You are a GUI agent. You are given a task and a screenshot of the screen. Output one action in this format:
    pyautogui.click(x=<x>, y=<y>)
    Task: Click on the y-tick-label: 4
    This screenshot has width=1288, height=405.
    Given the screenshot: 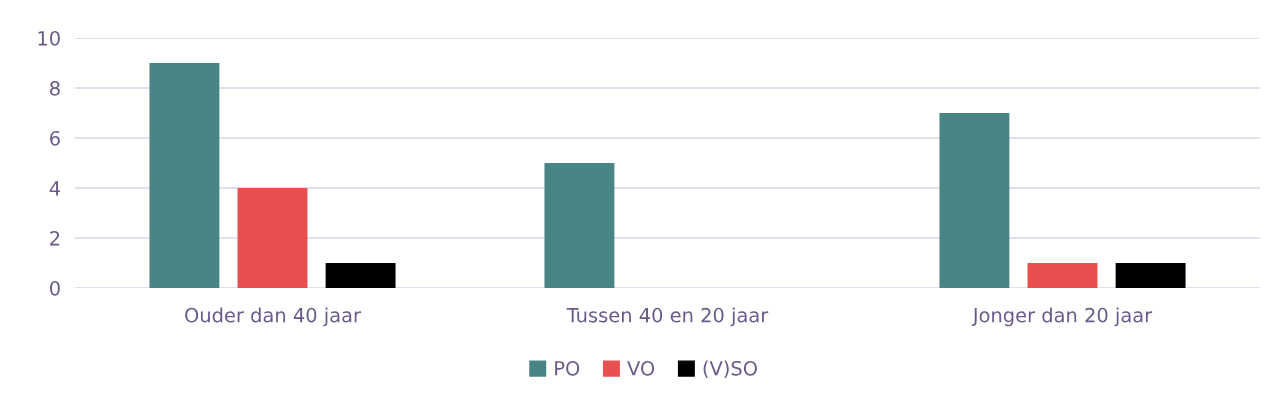 What is the action you would take?
    pyautogui.click(x=55, y=188)
    